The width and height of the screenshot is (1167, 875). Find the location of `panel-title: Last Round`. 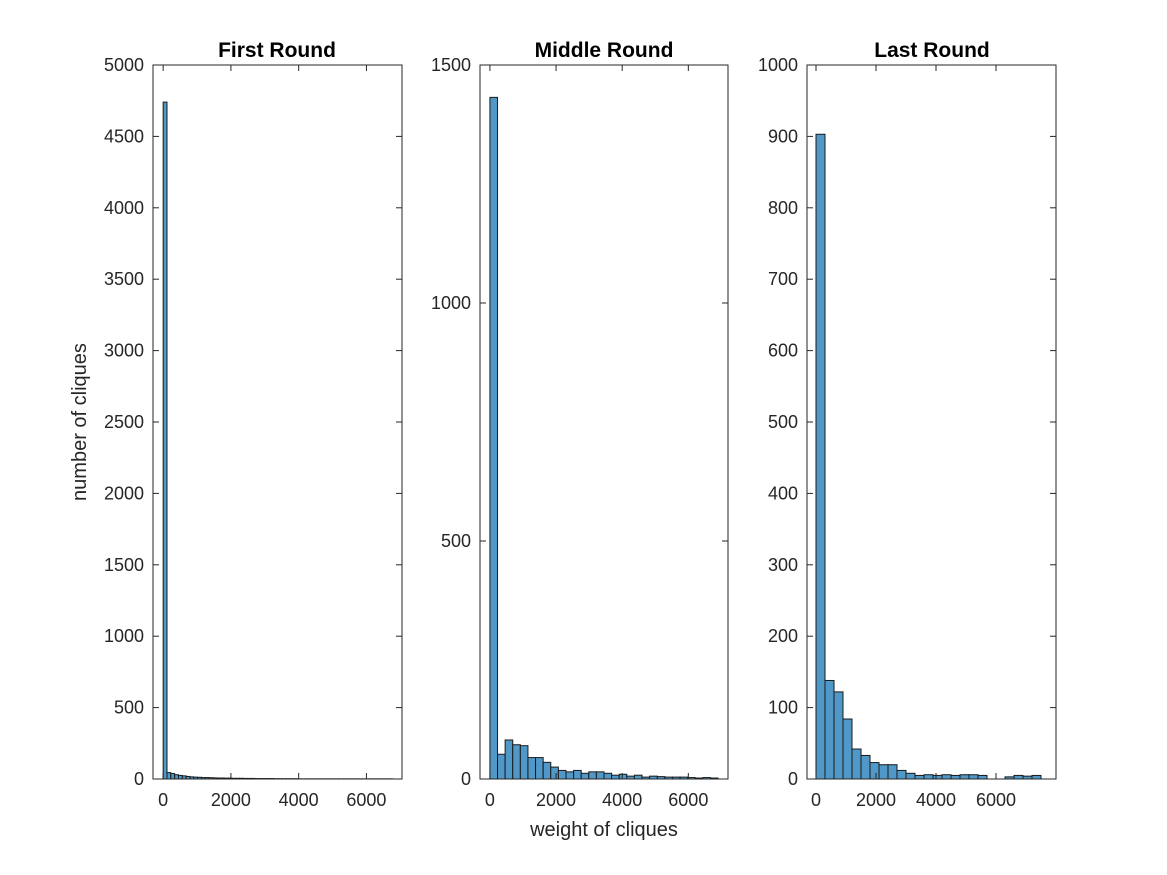

panel-title: Last Round is located at coordinates (932, 50).